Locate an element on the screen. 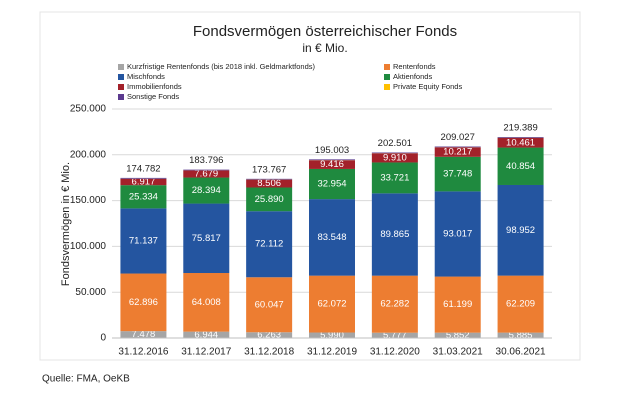 The image size is (620, 413). y-axis-label: Fondsvermögen in € Mio. is located at coordinates (66, 224).